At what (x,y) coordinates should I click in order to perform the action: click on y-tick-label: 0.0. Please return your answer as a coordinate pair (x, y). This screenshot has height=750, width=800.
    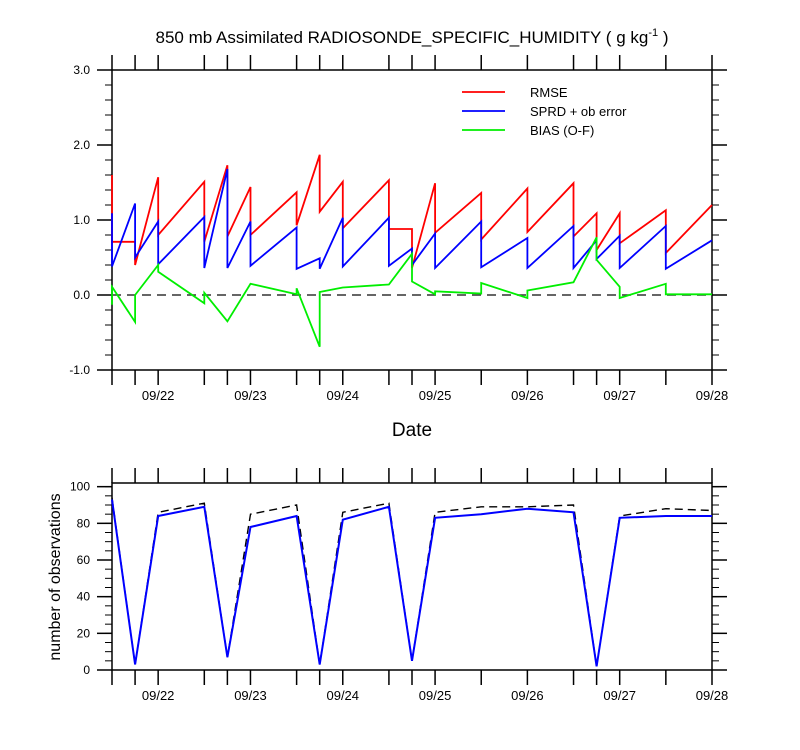
    Looking at the image, I should click on (81, 295).